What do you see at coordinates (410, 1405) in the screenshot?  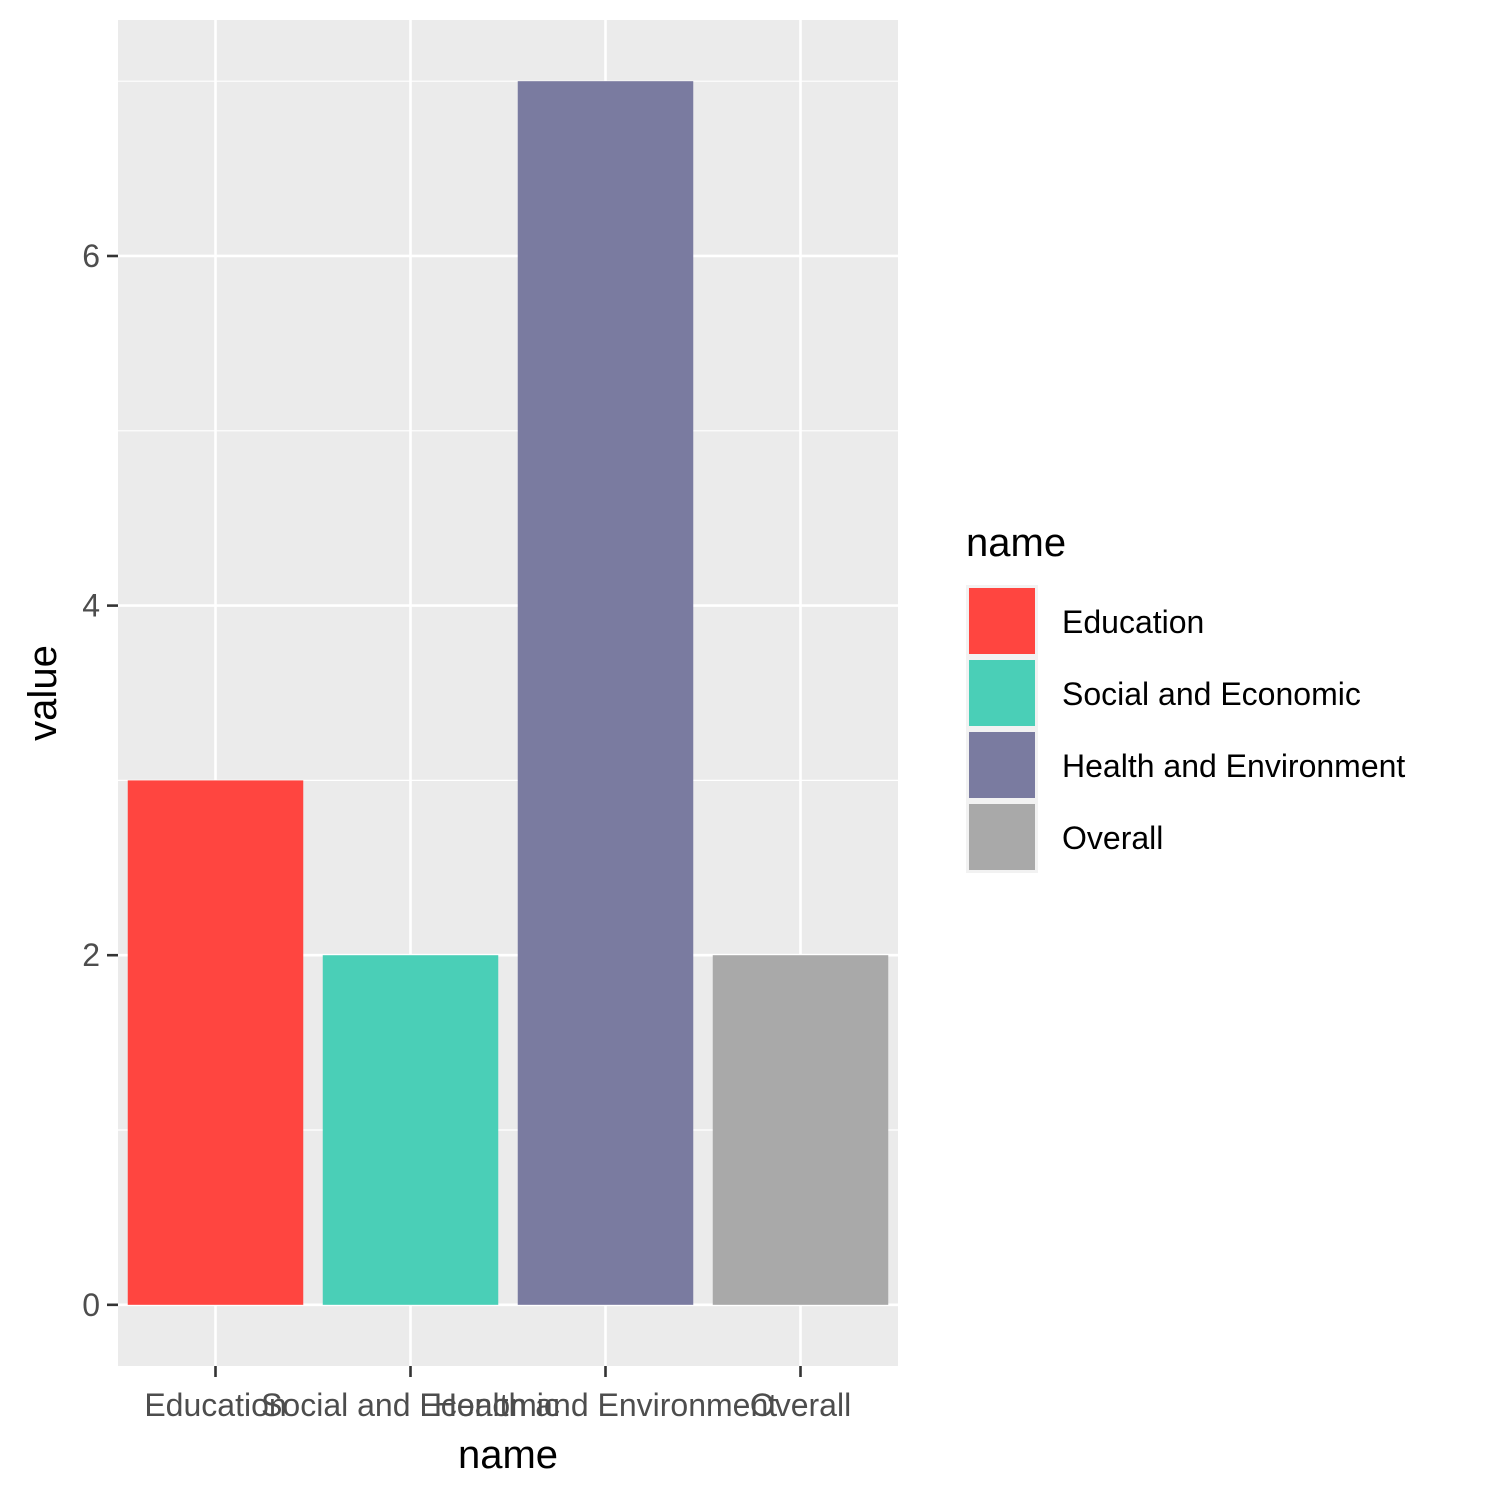 I see `x-tick-label: Social and Economic` at bounding box center [410, 1405].